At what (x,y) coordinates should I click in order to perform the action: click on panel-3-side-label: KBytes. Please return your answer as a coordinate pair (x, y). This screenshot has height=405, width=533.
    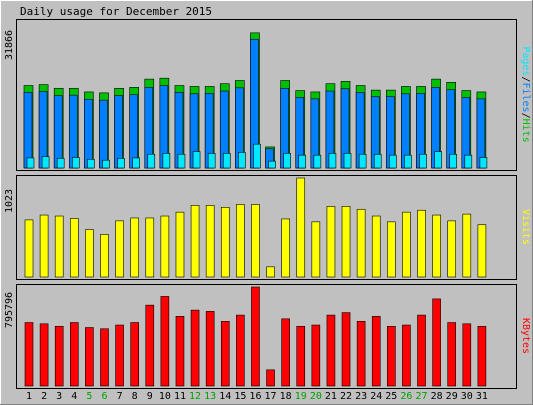
    Looking at the image, I should click on (525, 336).